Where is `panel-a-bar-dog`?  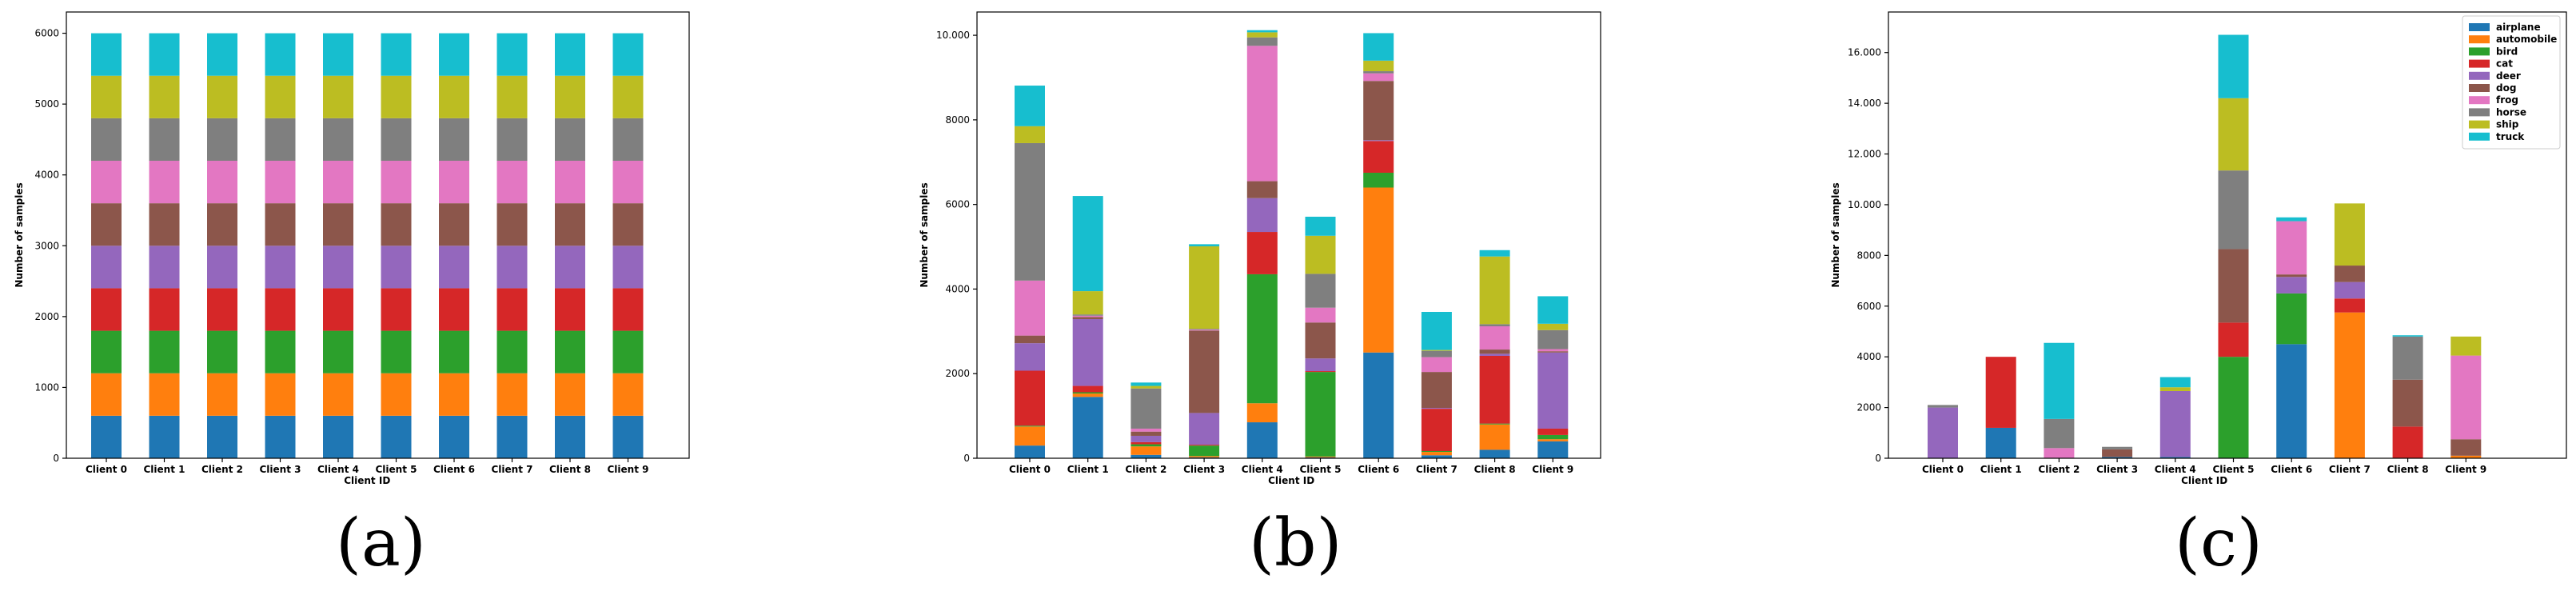 panel-a-bar-dog is located at coordinates (512, 224).